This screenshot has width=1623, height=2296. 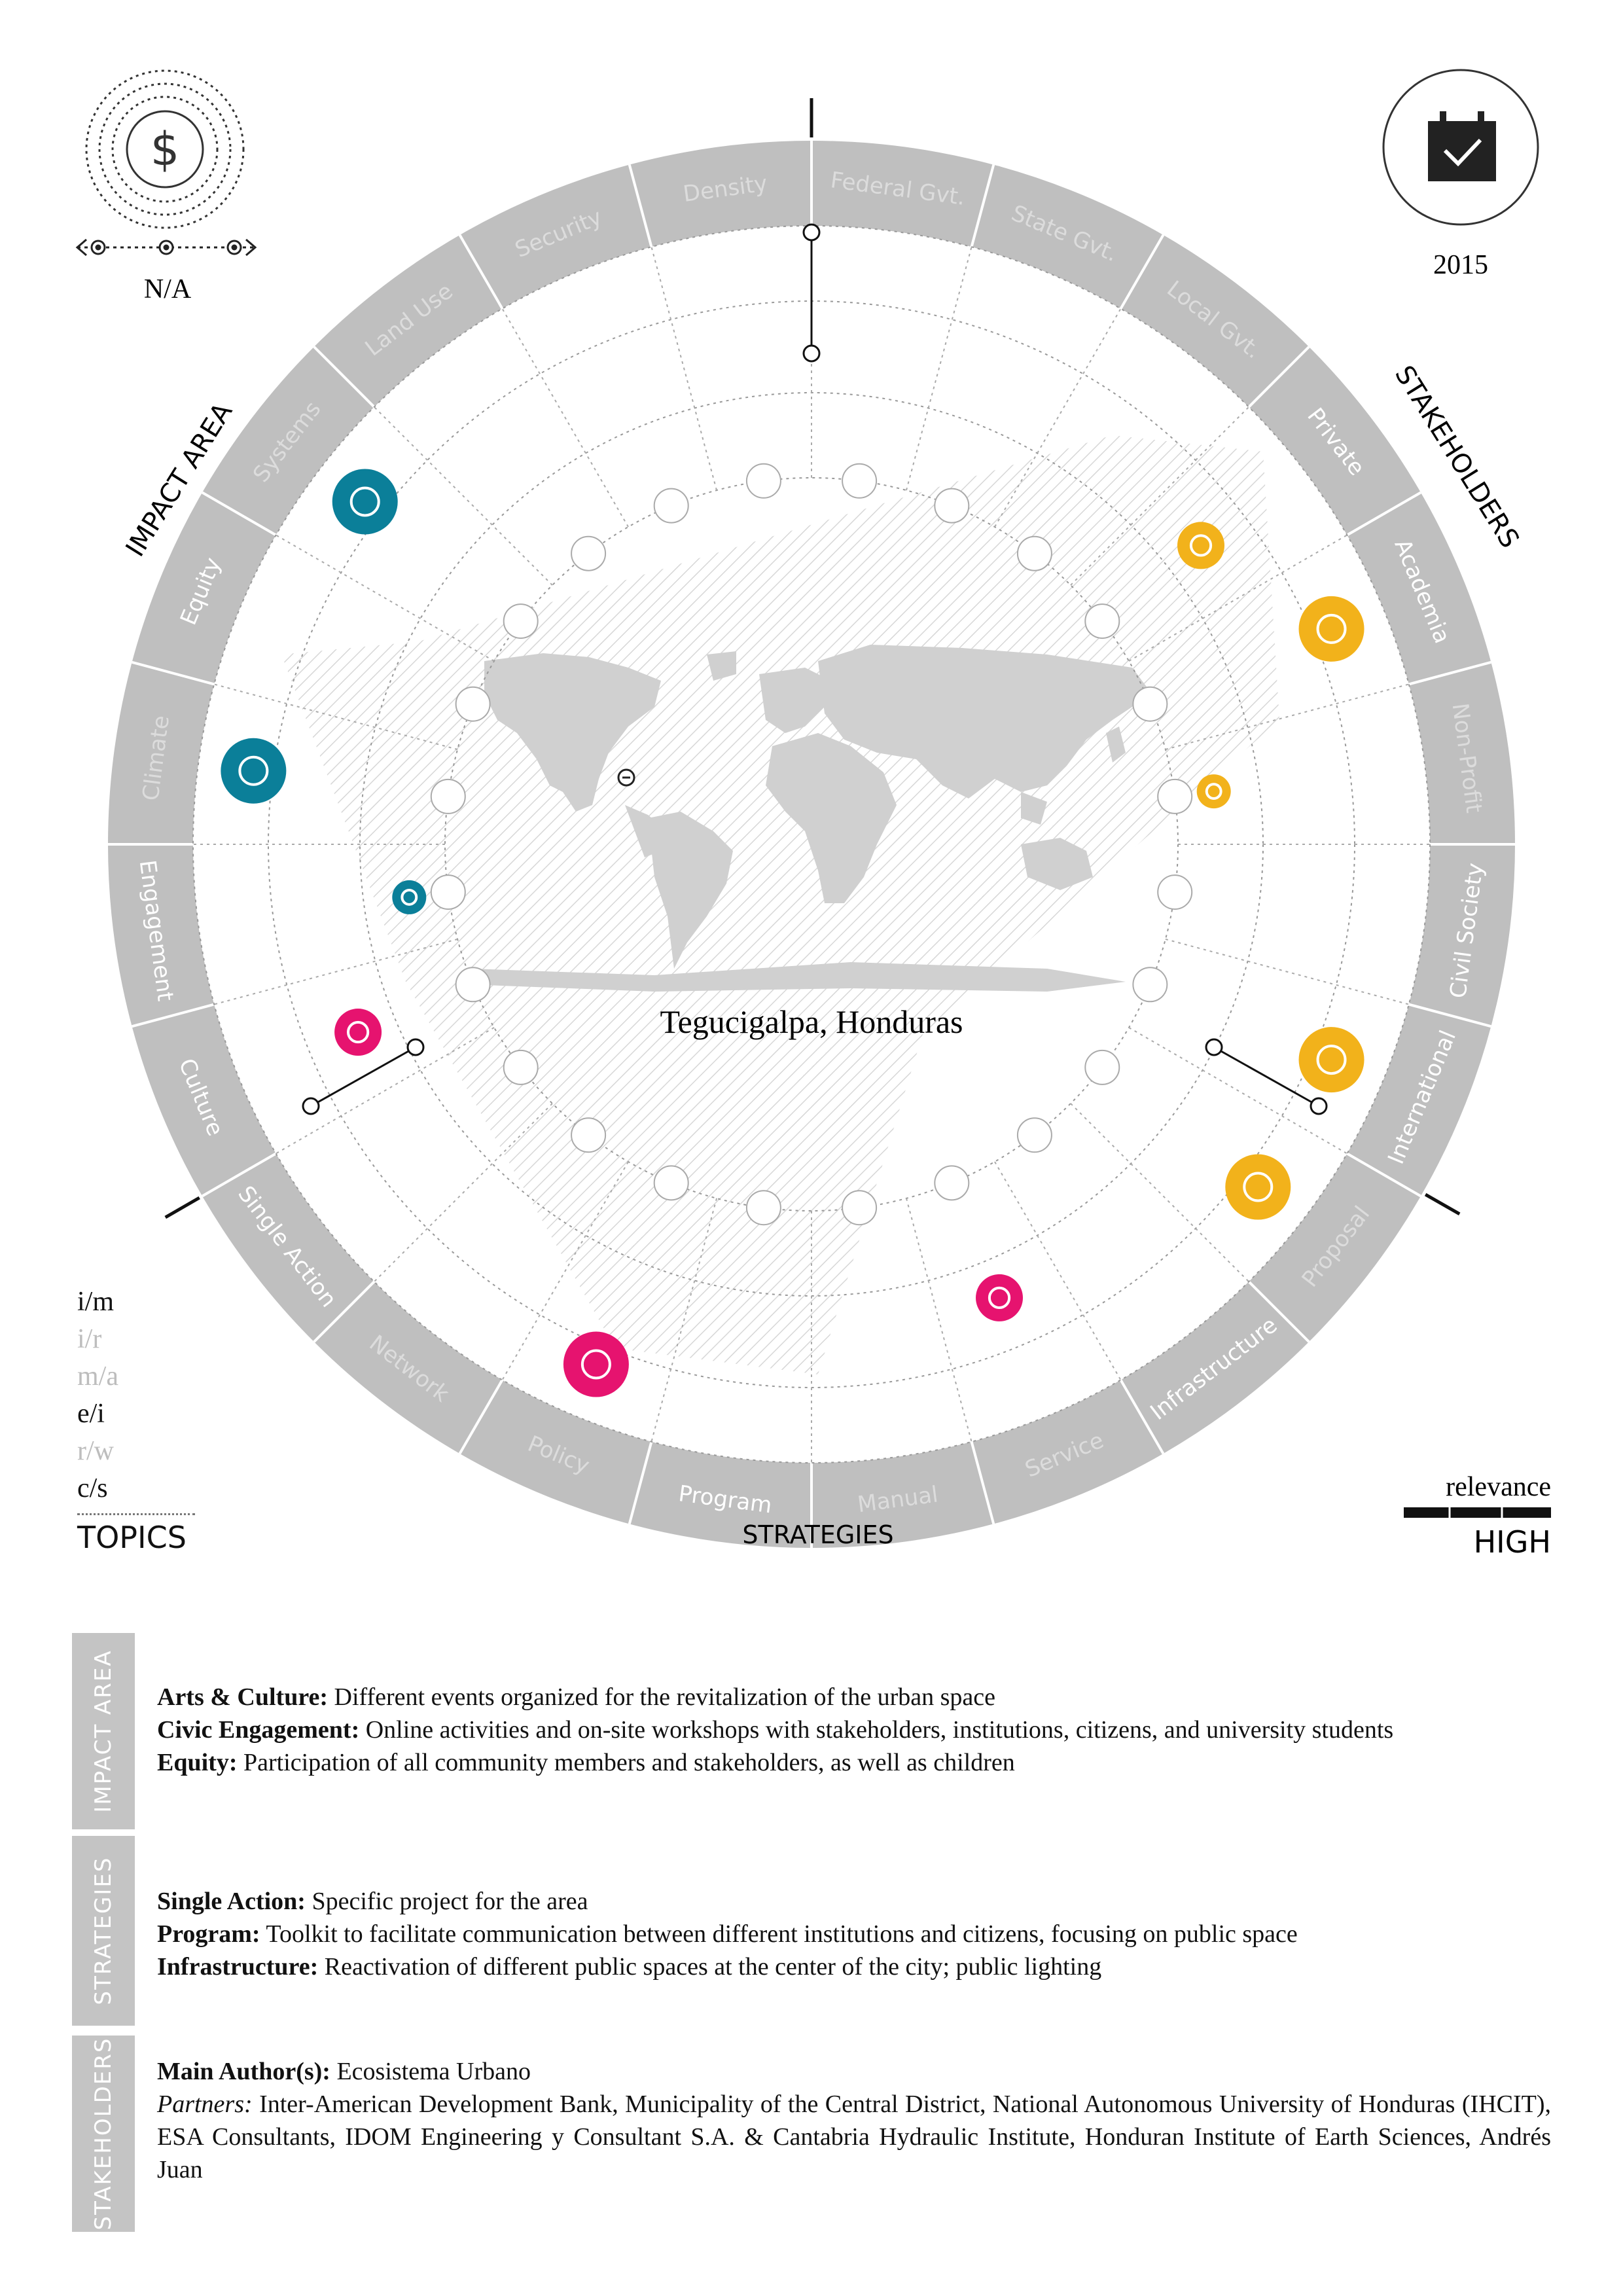 What do you see at coordinates (811, 1021) in the screenshot?
I see `location-label: Tegucigalpa, Honduras` at bounding box center [811, 1021].